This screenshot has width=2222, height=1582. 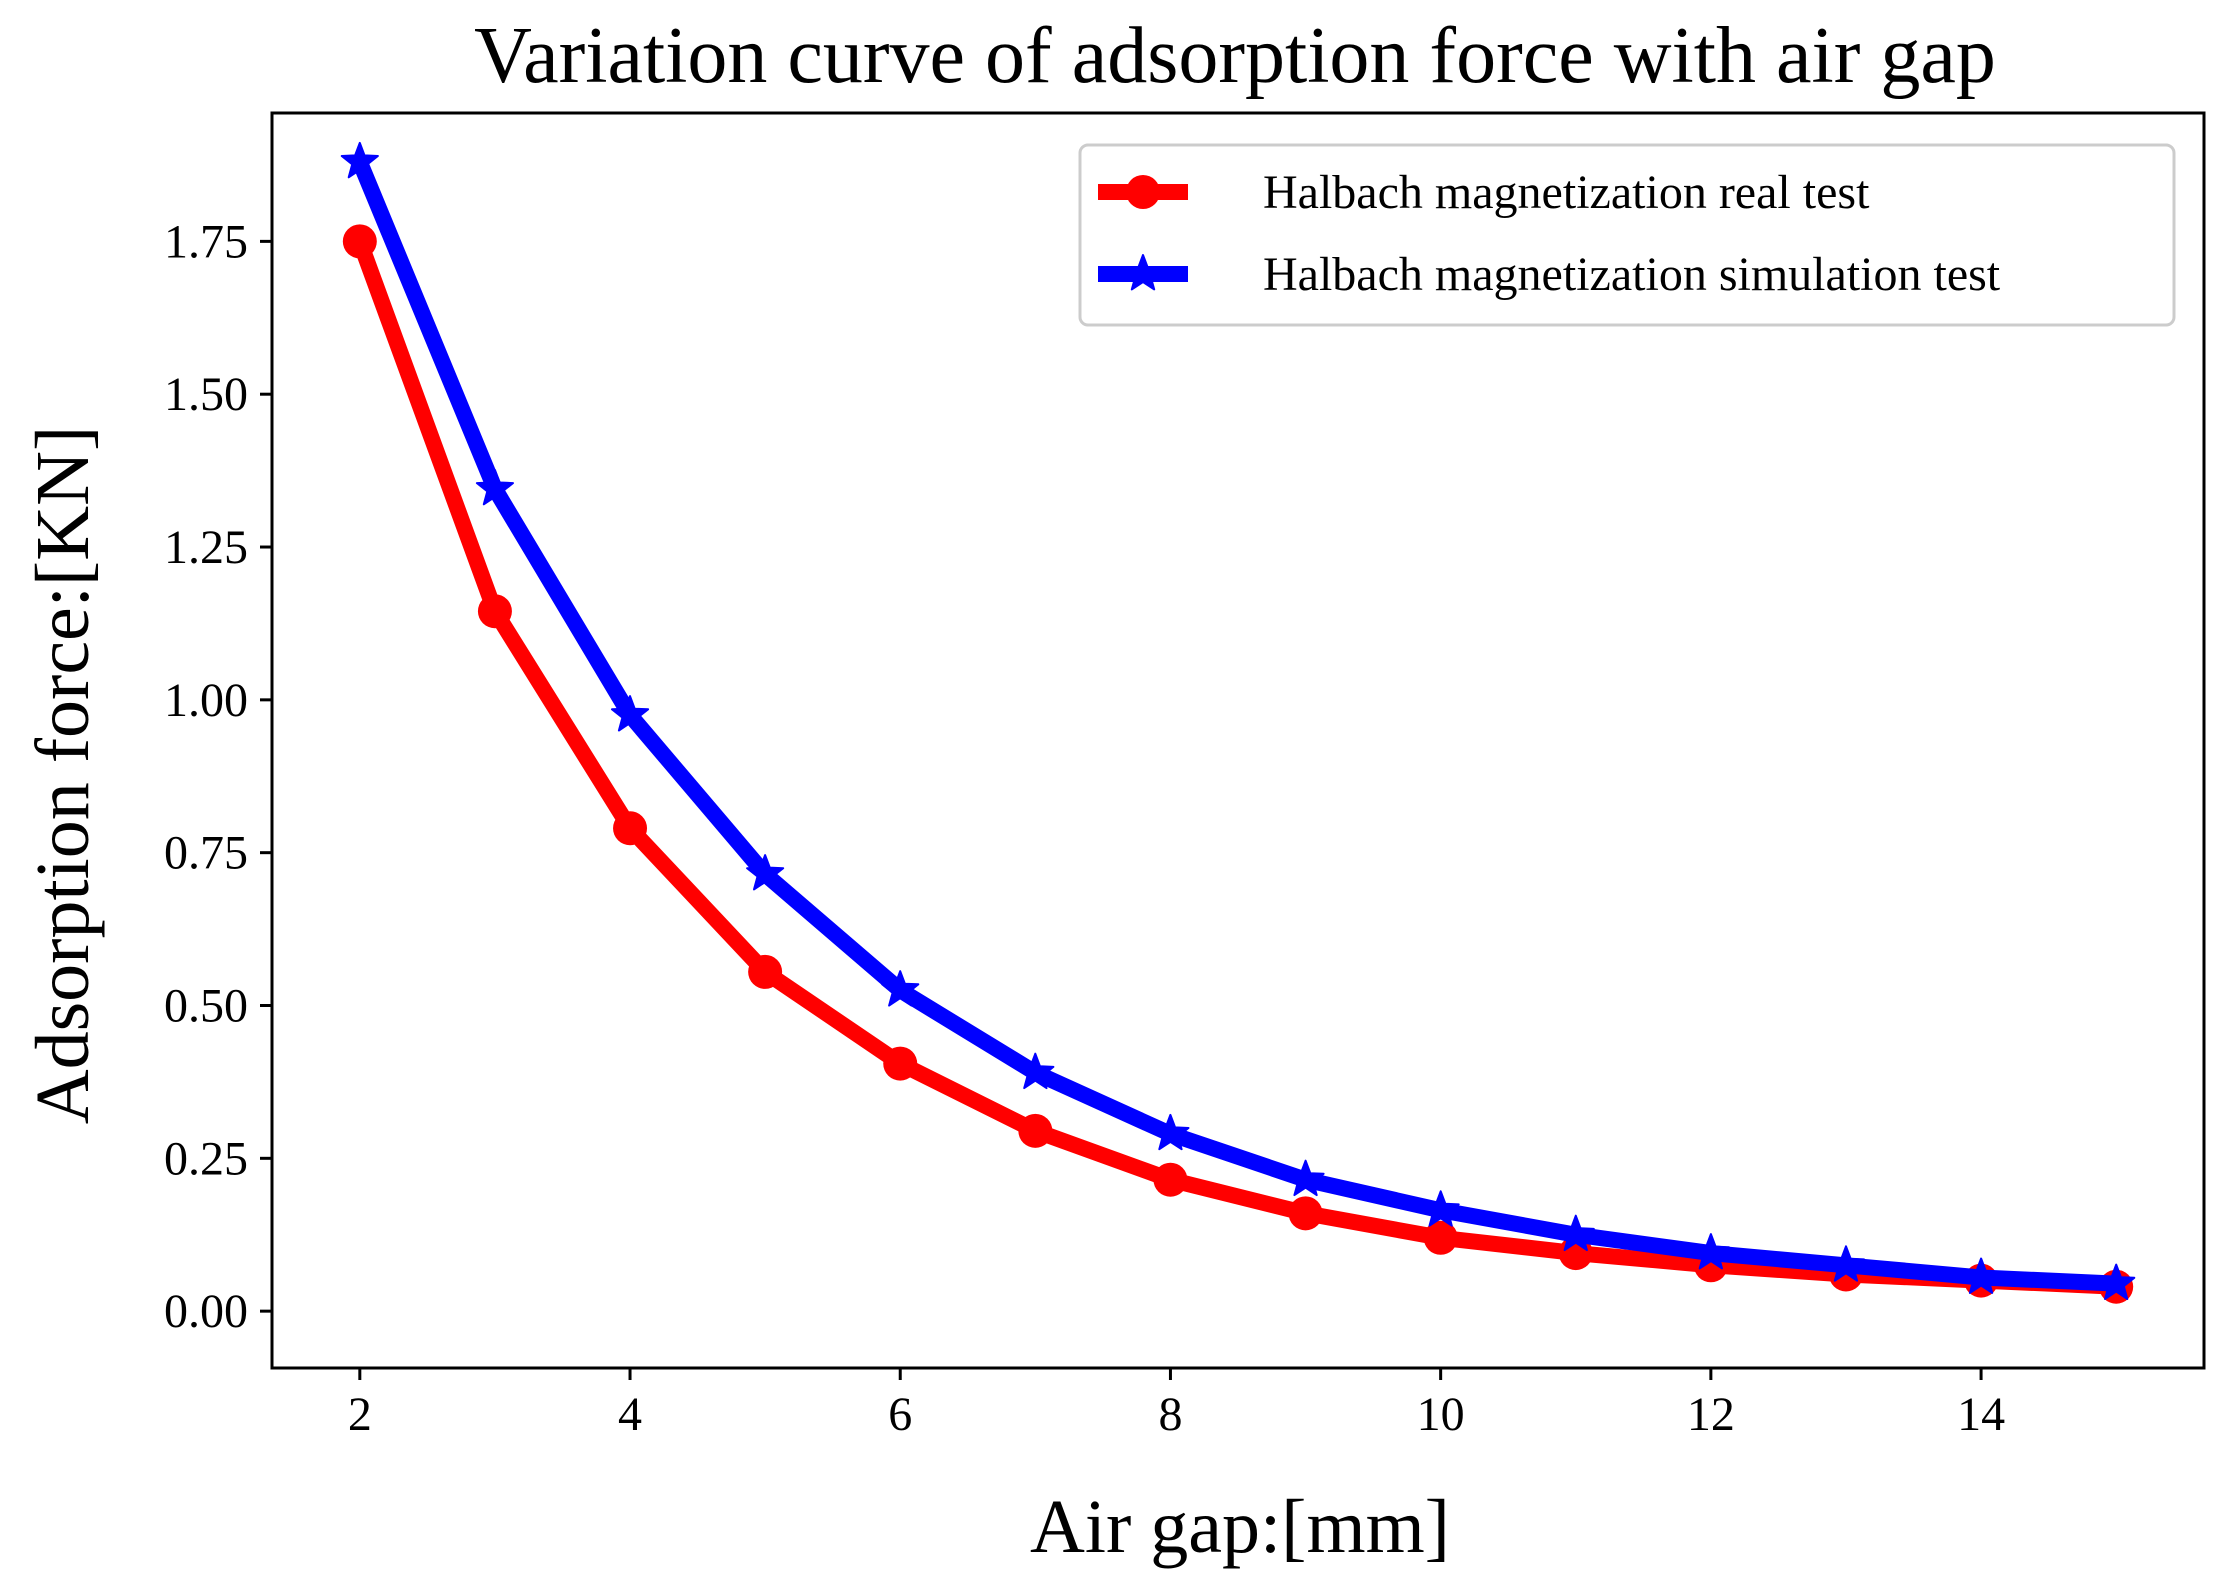 What do you see at coordinates (1441, 1414) in the screenshot?
I see `x-tick-label: 10` at bounding box center [1441, 1414].